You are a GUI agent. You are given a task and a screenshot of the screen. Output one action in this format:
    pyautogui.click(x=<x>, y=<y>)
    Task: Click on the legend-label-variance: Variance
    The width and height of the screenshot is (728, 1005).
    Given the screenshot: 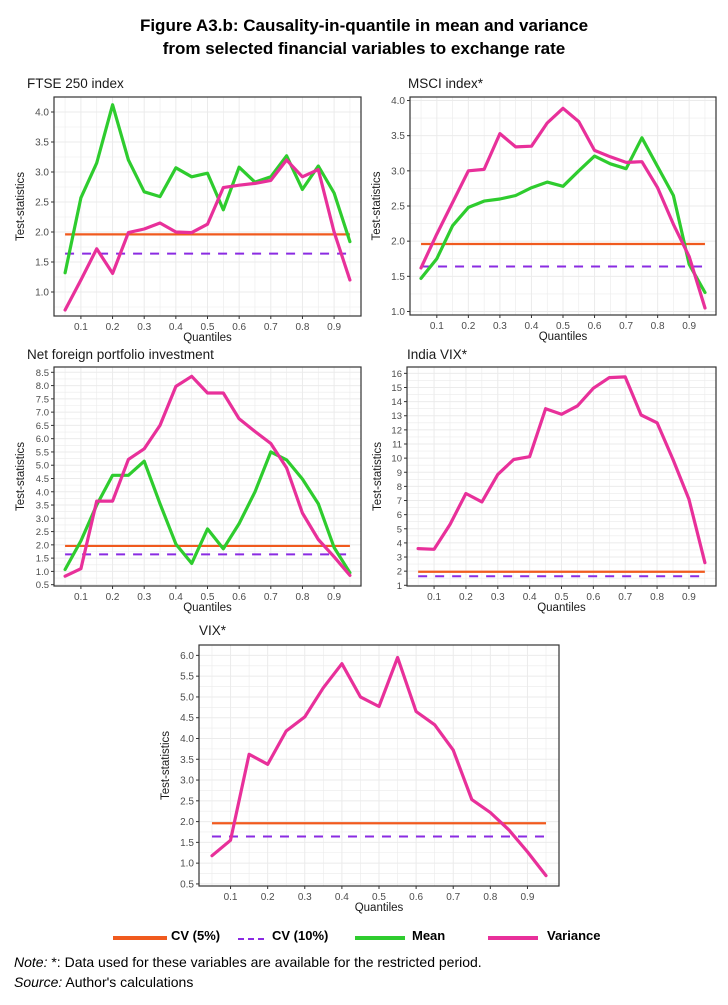 What is the action you would take?
    pyautogui.click(x=574, y=935)
    